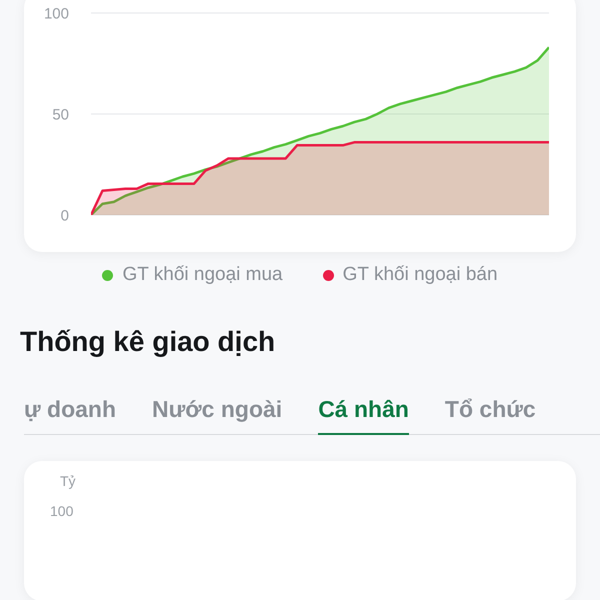 The width and height of the screenshot is (600, 600). Describe the element at coordinates (60, 115) in the screenshot. I see `y-tick-label: 50` at that location.